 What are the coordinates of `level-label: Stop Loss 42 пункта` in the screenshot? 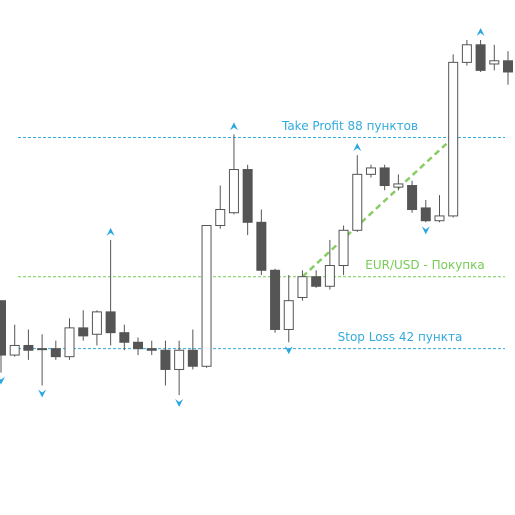 It's located at (400, 337).